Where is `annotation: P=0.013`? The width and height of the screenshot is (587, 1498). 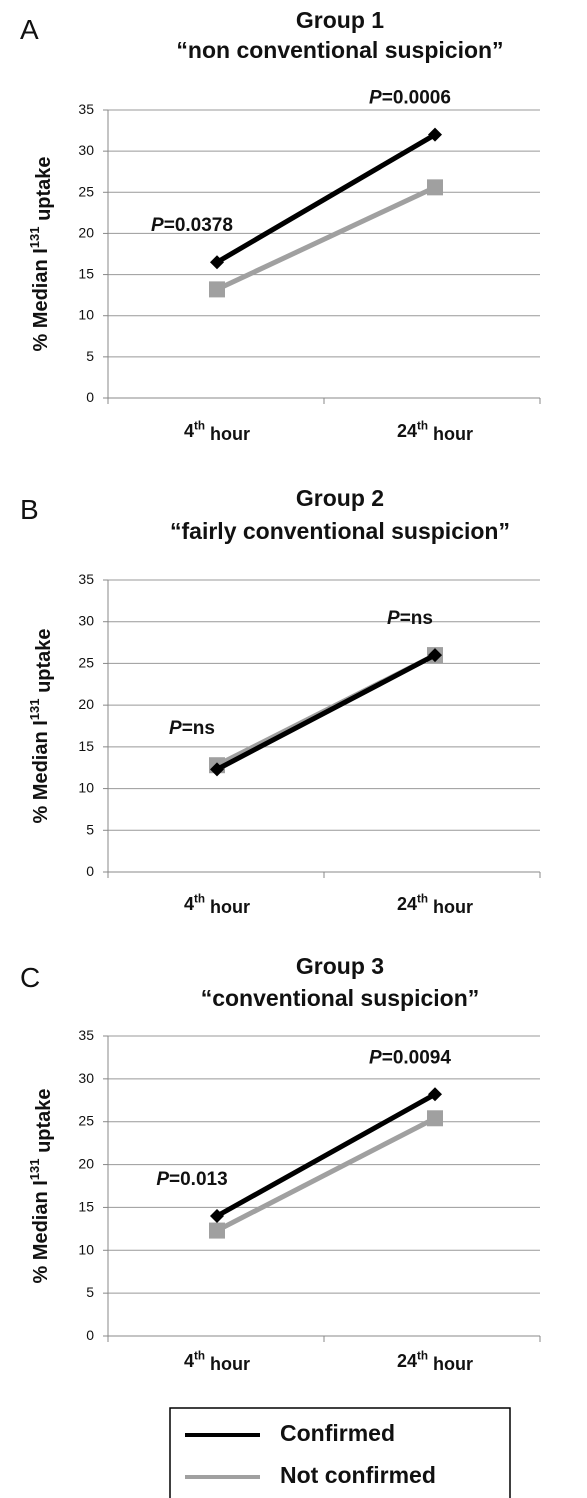 annotation: P=0.013 is located at coordinates (191, 1179).